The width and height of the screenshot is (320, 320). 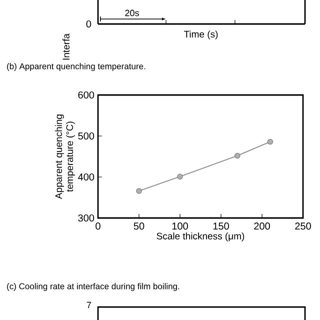 I want to click on text: (c) Cooling rate at interface during film boiling., so click(x=93, y=287).